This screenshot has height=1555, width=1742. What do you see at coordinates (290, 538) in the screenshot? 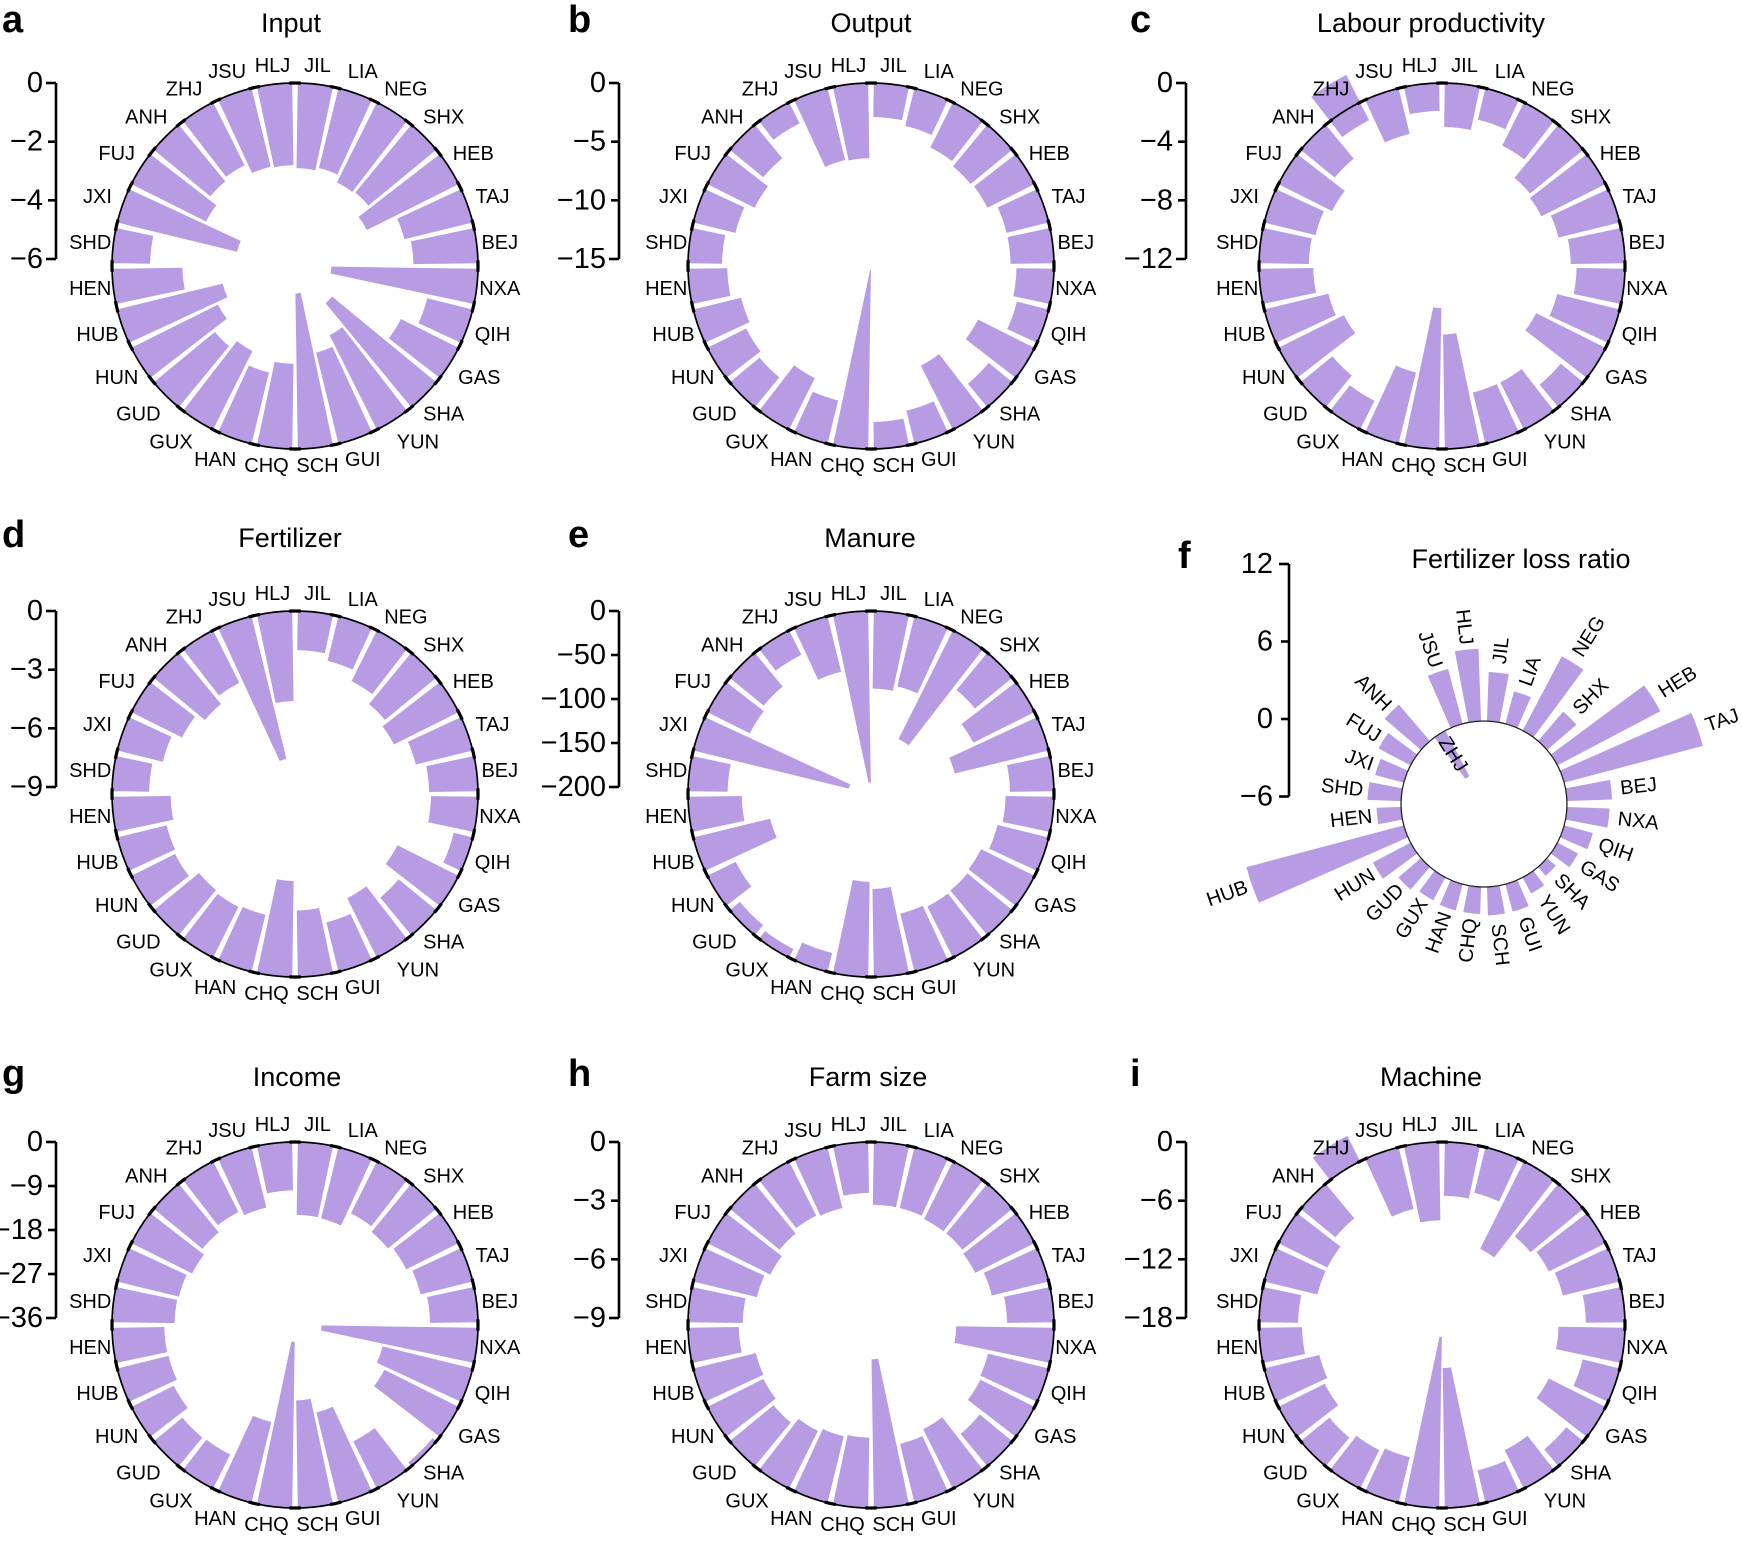
I see `svg-text: Fertilizer` at bounding box center [290, 538].